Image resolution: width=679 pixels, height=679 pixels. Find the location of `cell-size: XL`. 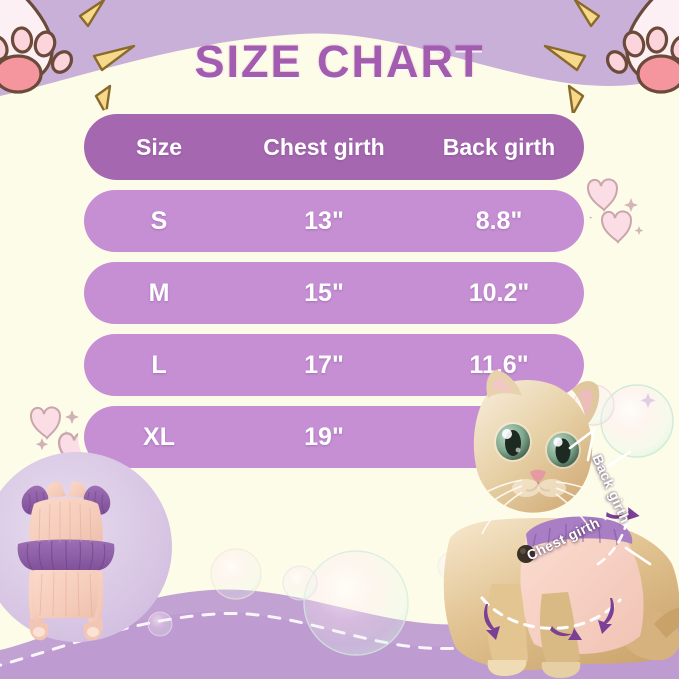

cell-size: XL is located at coordinates (159, 436).